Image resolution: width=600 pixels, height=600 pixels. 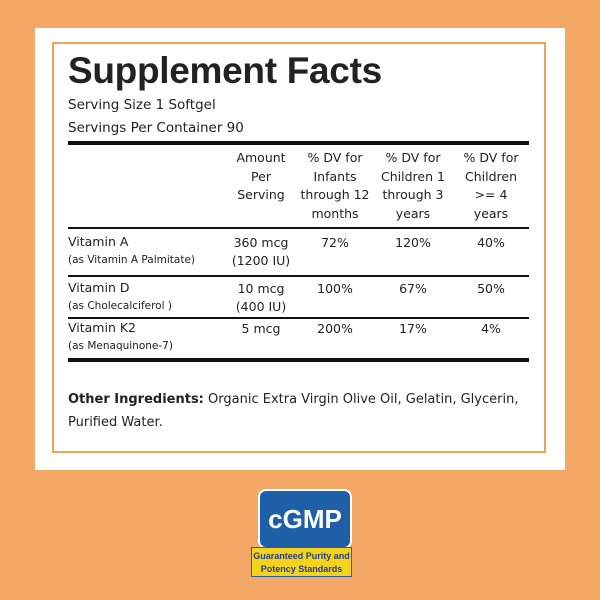 I want to click on nutrient-source: (as Cholecalciferol ), so click(x=120, y=306).